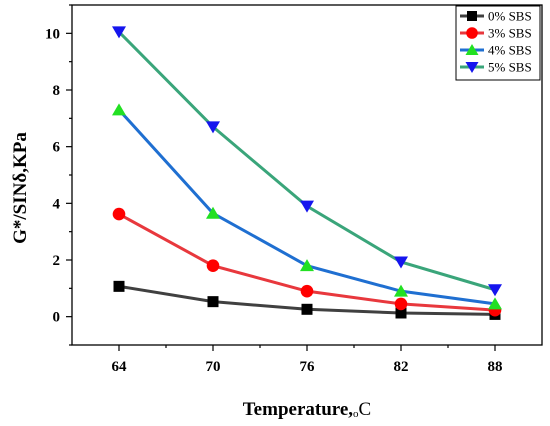  What do you see at coordinates (213, 367) in the screenshot?
I see `x-tick-label: 70` at bounding box center [213, 367].